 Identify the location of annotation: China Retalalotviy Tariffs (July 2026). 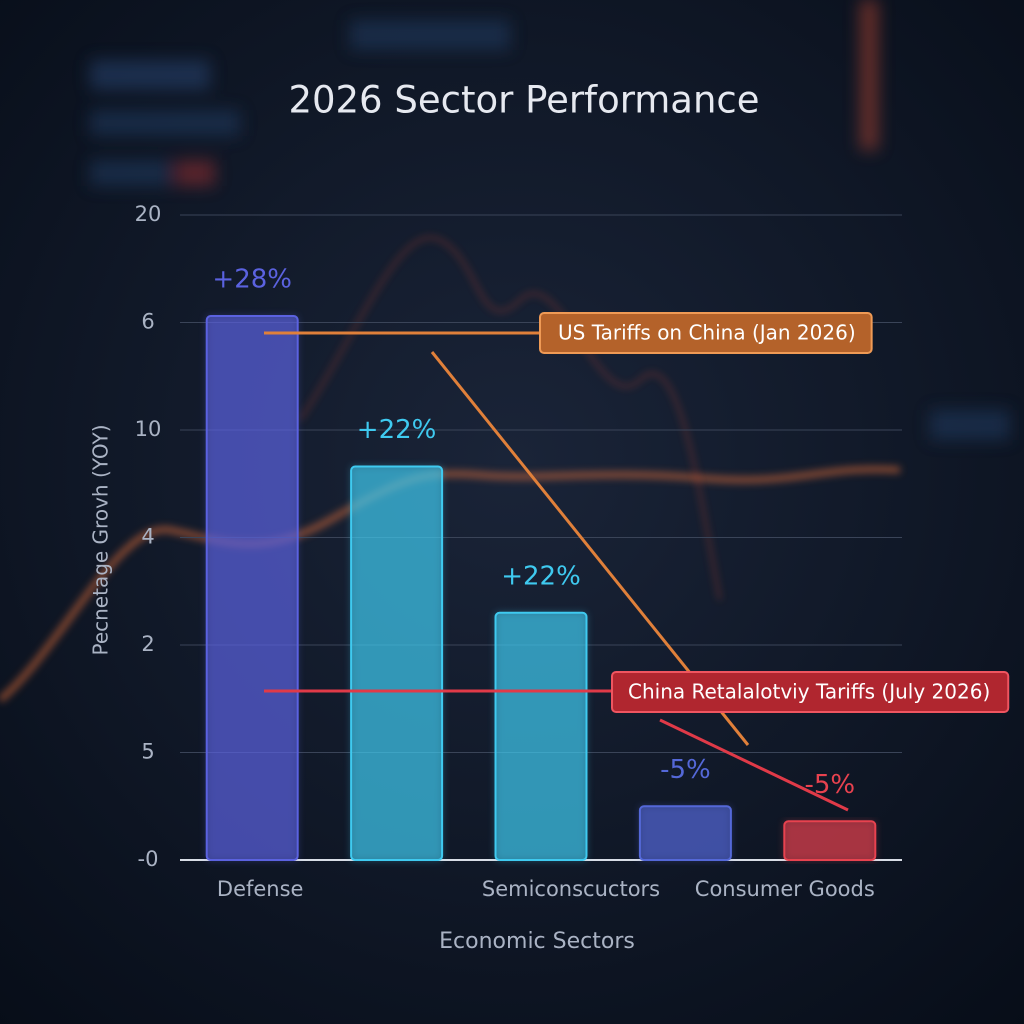
(809, 692).